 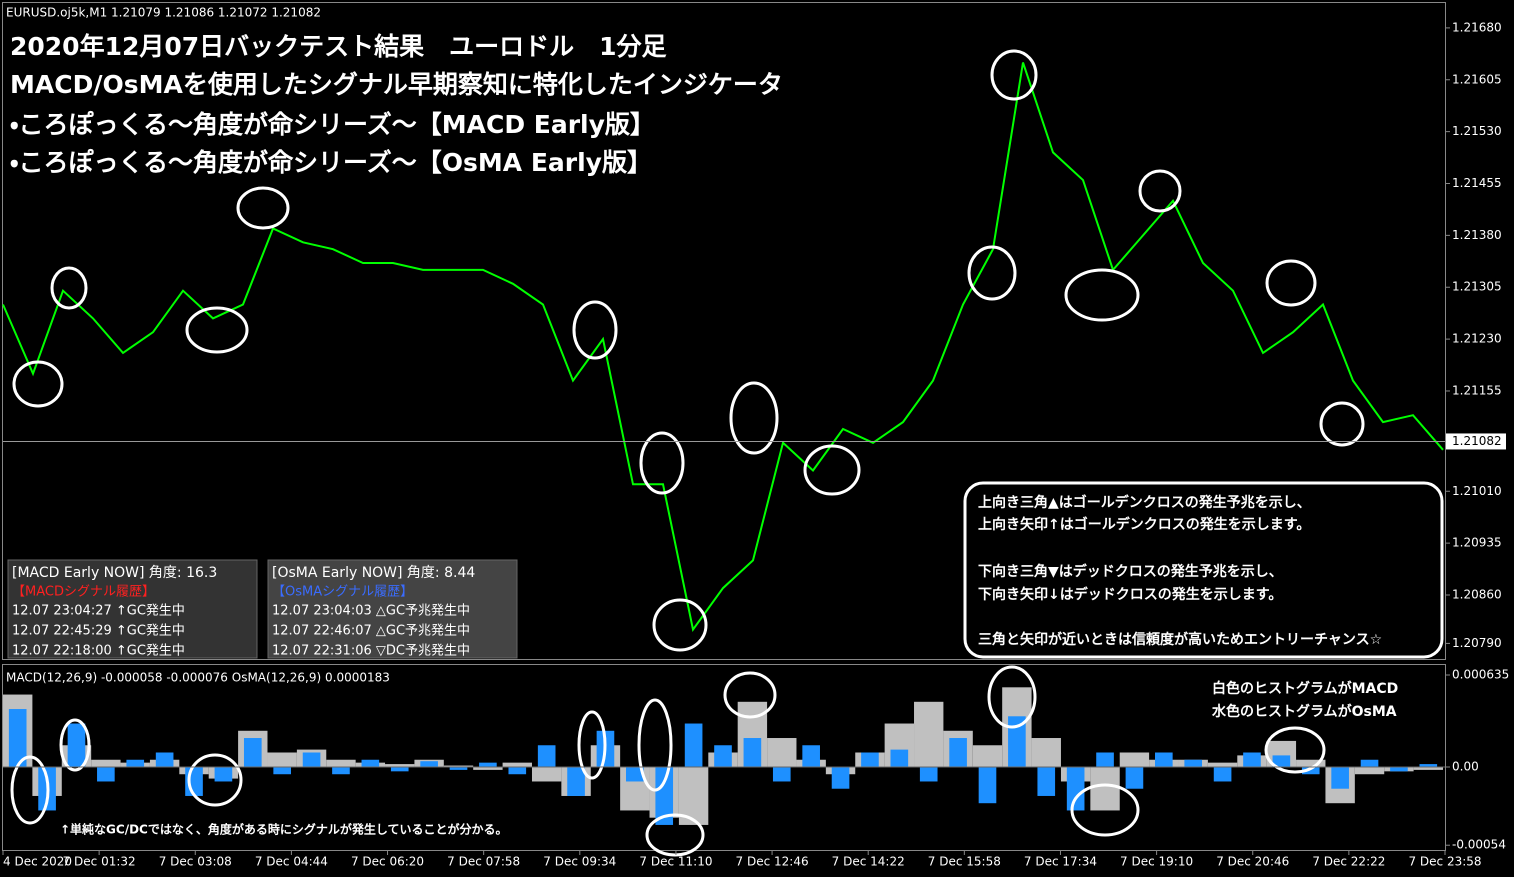 I want to click on y-tick-label: 1.21605, so click(x=1477, y=79).